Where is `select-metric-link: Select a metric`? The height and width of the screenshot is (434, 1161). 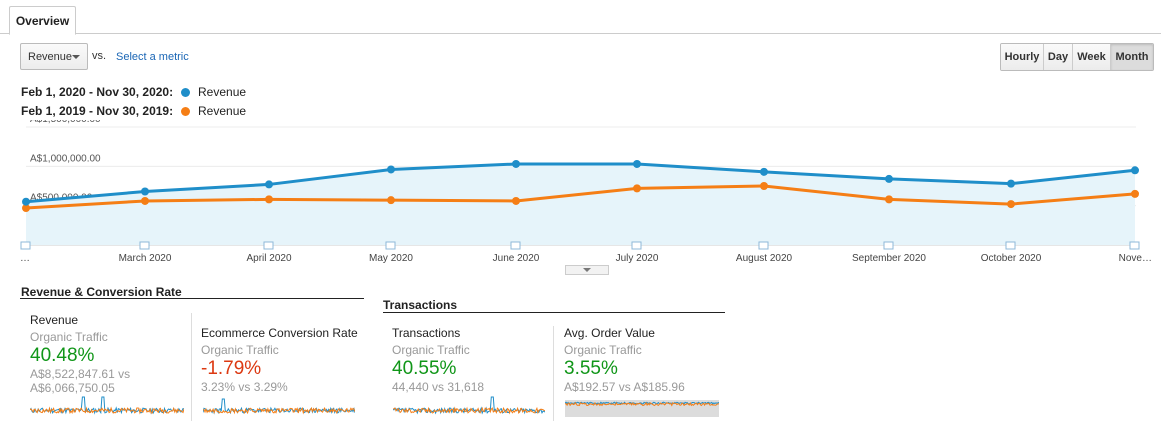 select-metric-link: Select a metric is located at coordinates (152, 57).